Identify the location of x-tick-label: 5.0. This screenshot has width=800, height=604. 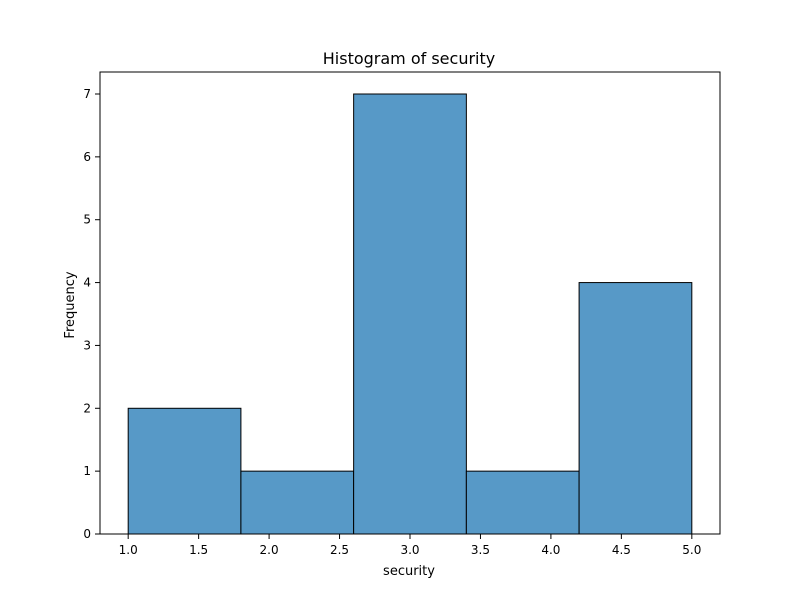
(691, 550).